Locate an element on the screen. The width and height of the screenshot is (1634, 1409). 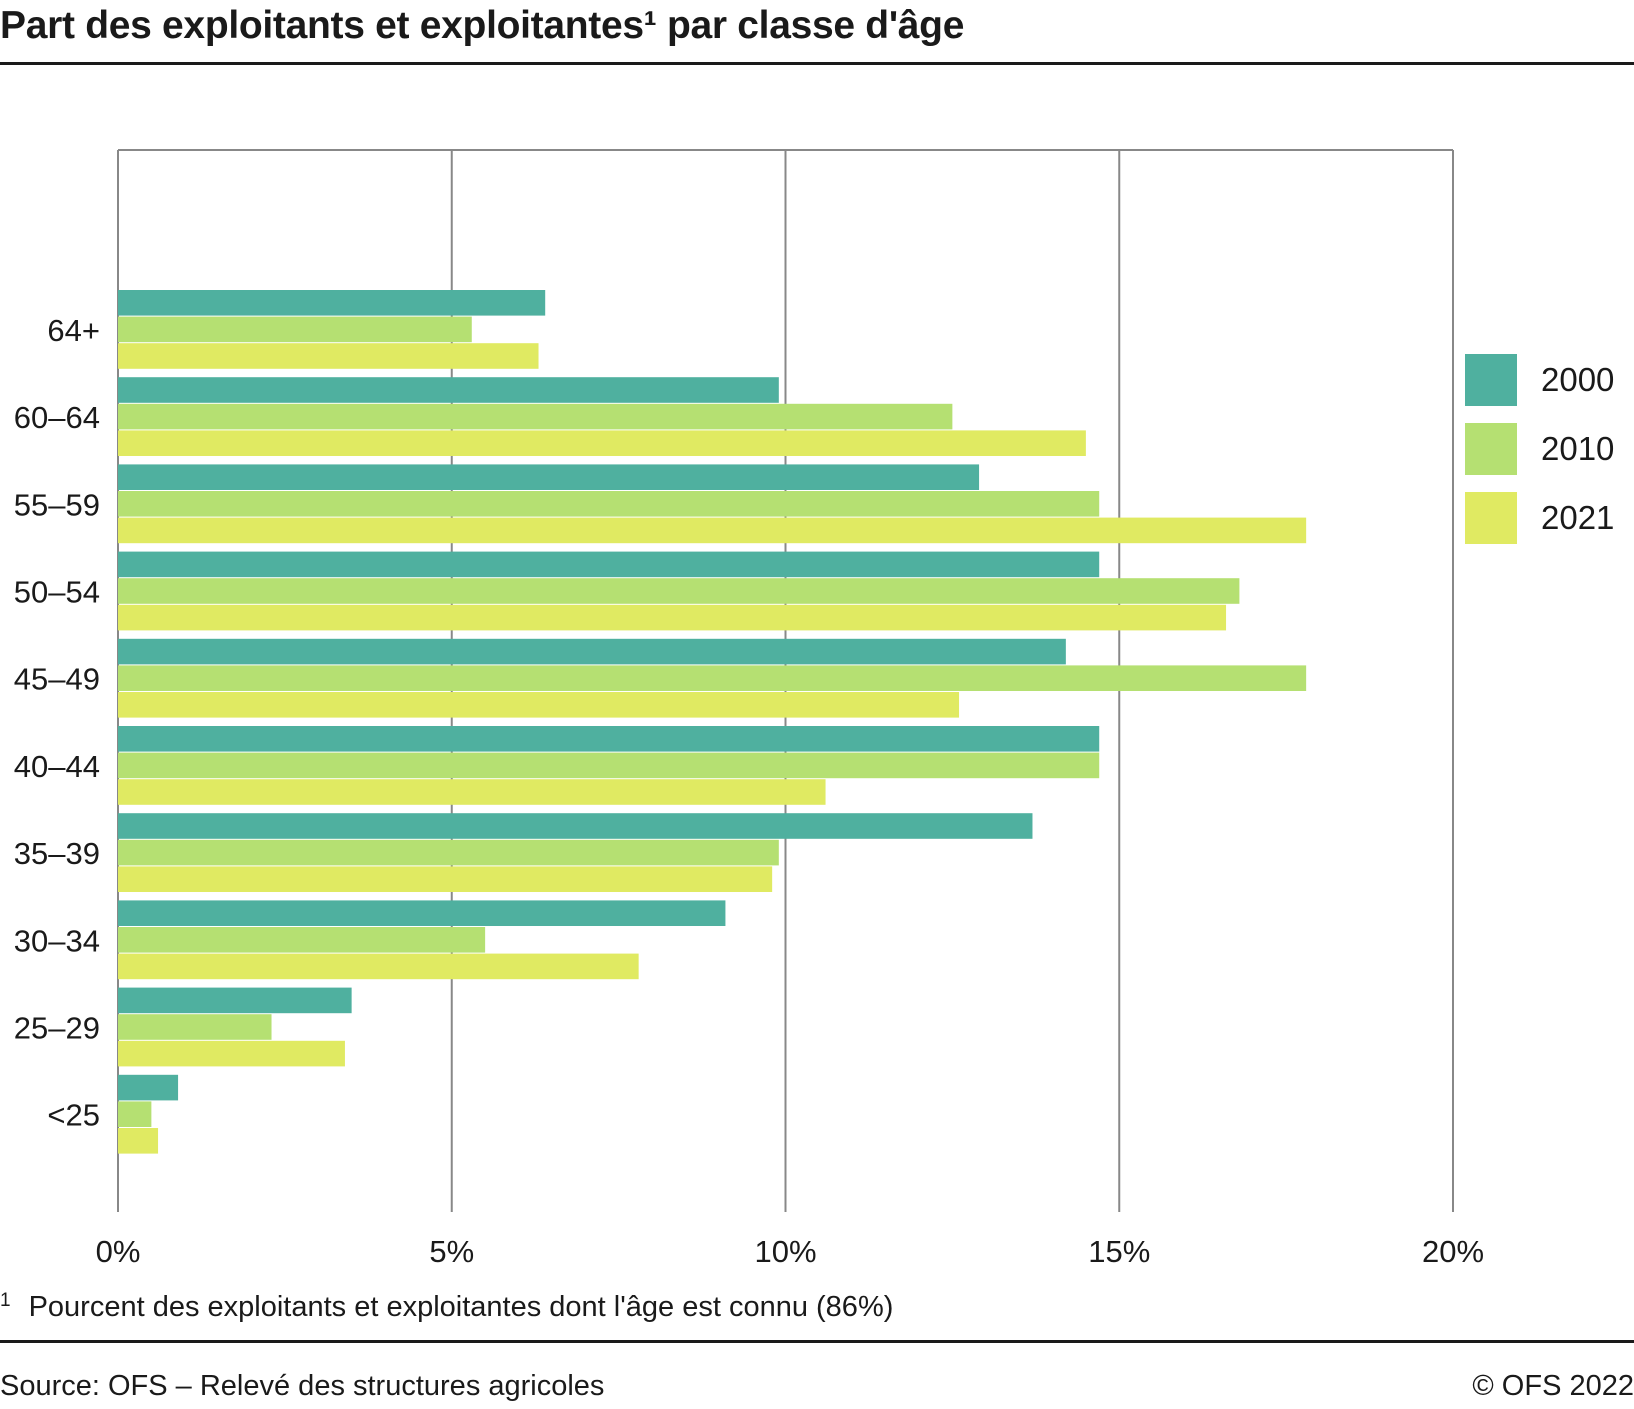
legend-label-2010: 2010 is located at coordinates (1577, 448).